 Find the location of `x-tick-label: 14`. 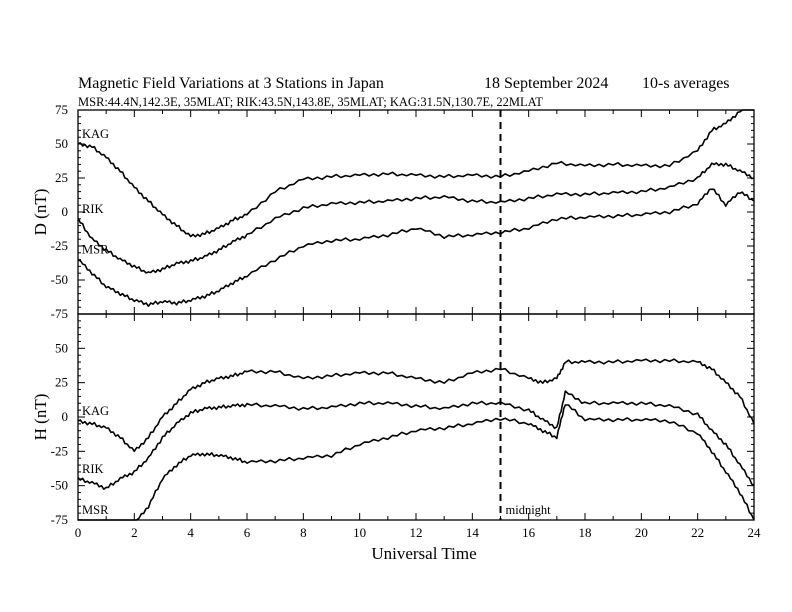

x-tick-label: 14 is located at coordinates (473, 532).